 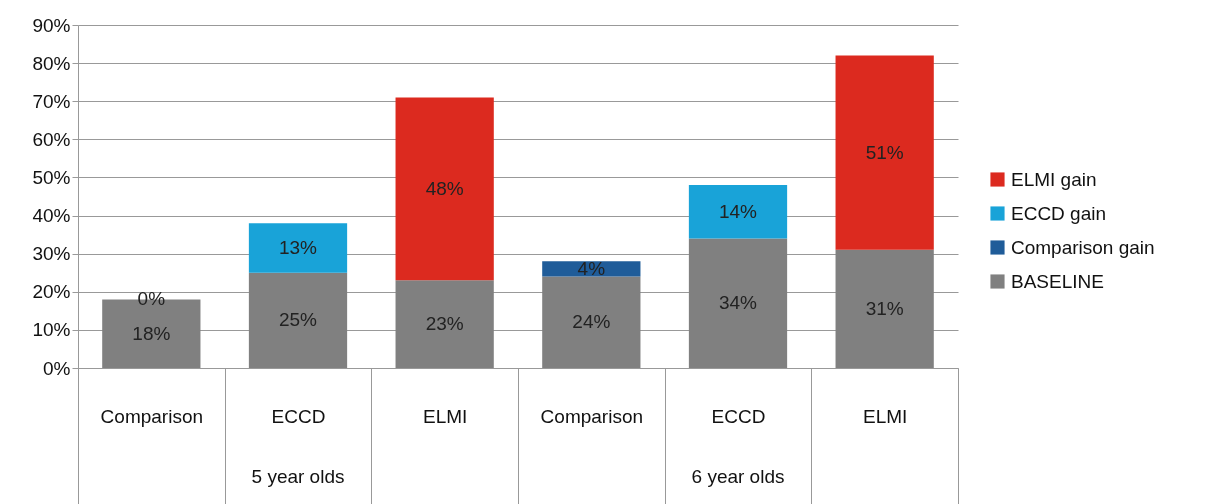 I want to click on data-label: 34%, so click(x=738, y=303).